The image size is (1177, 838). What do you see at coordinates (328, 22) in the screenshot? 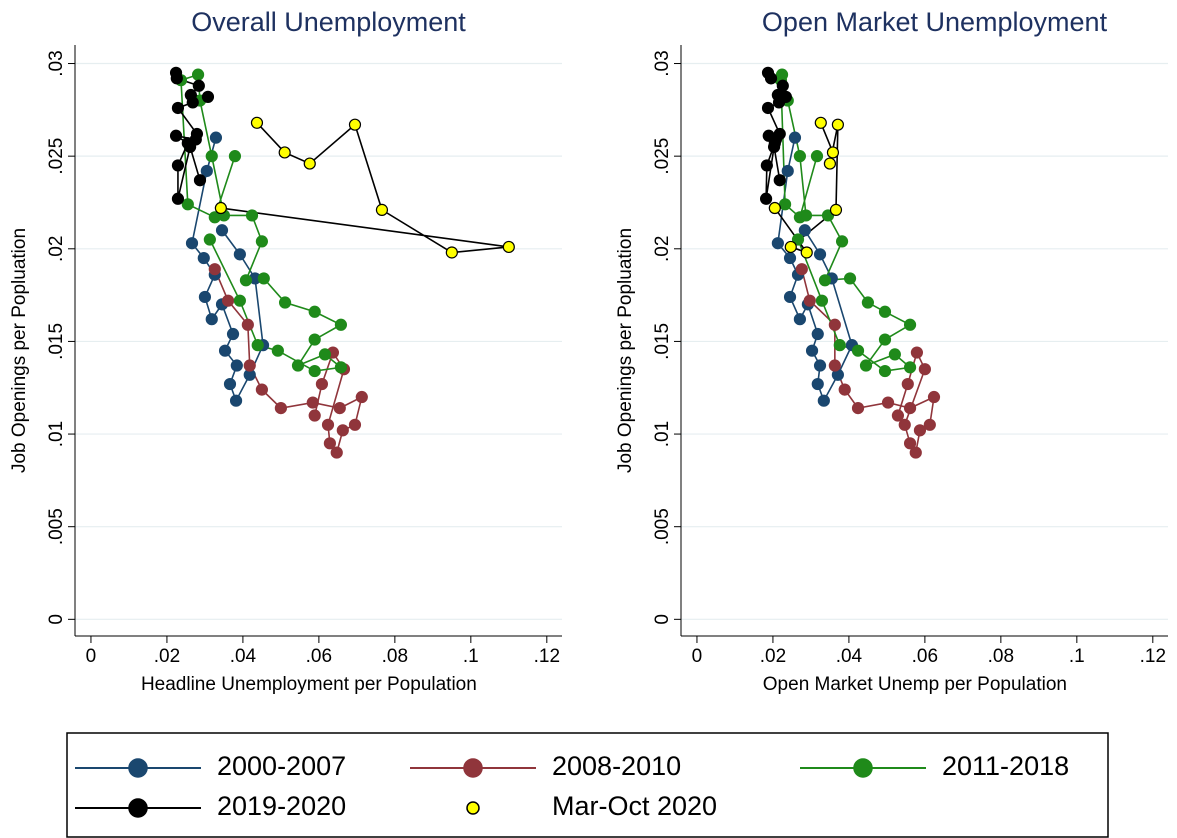
I see `chart-title: Overall Unemployment` at bounding box center [328, 22].